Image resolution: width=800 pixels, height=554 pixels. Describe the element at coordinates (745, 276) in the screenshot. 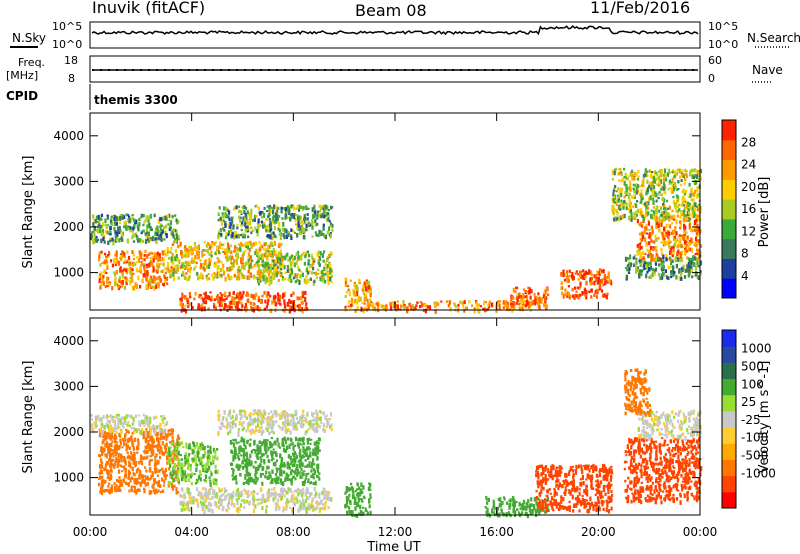

I see `power-colorbar-tick: 4` at that location.